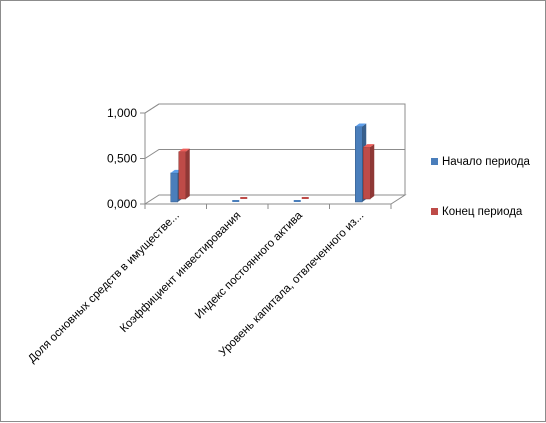  Describe the element at coordinates (486, 162) in the screenshot. I see `legend-label: Начало периода` at that location.